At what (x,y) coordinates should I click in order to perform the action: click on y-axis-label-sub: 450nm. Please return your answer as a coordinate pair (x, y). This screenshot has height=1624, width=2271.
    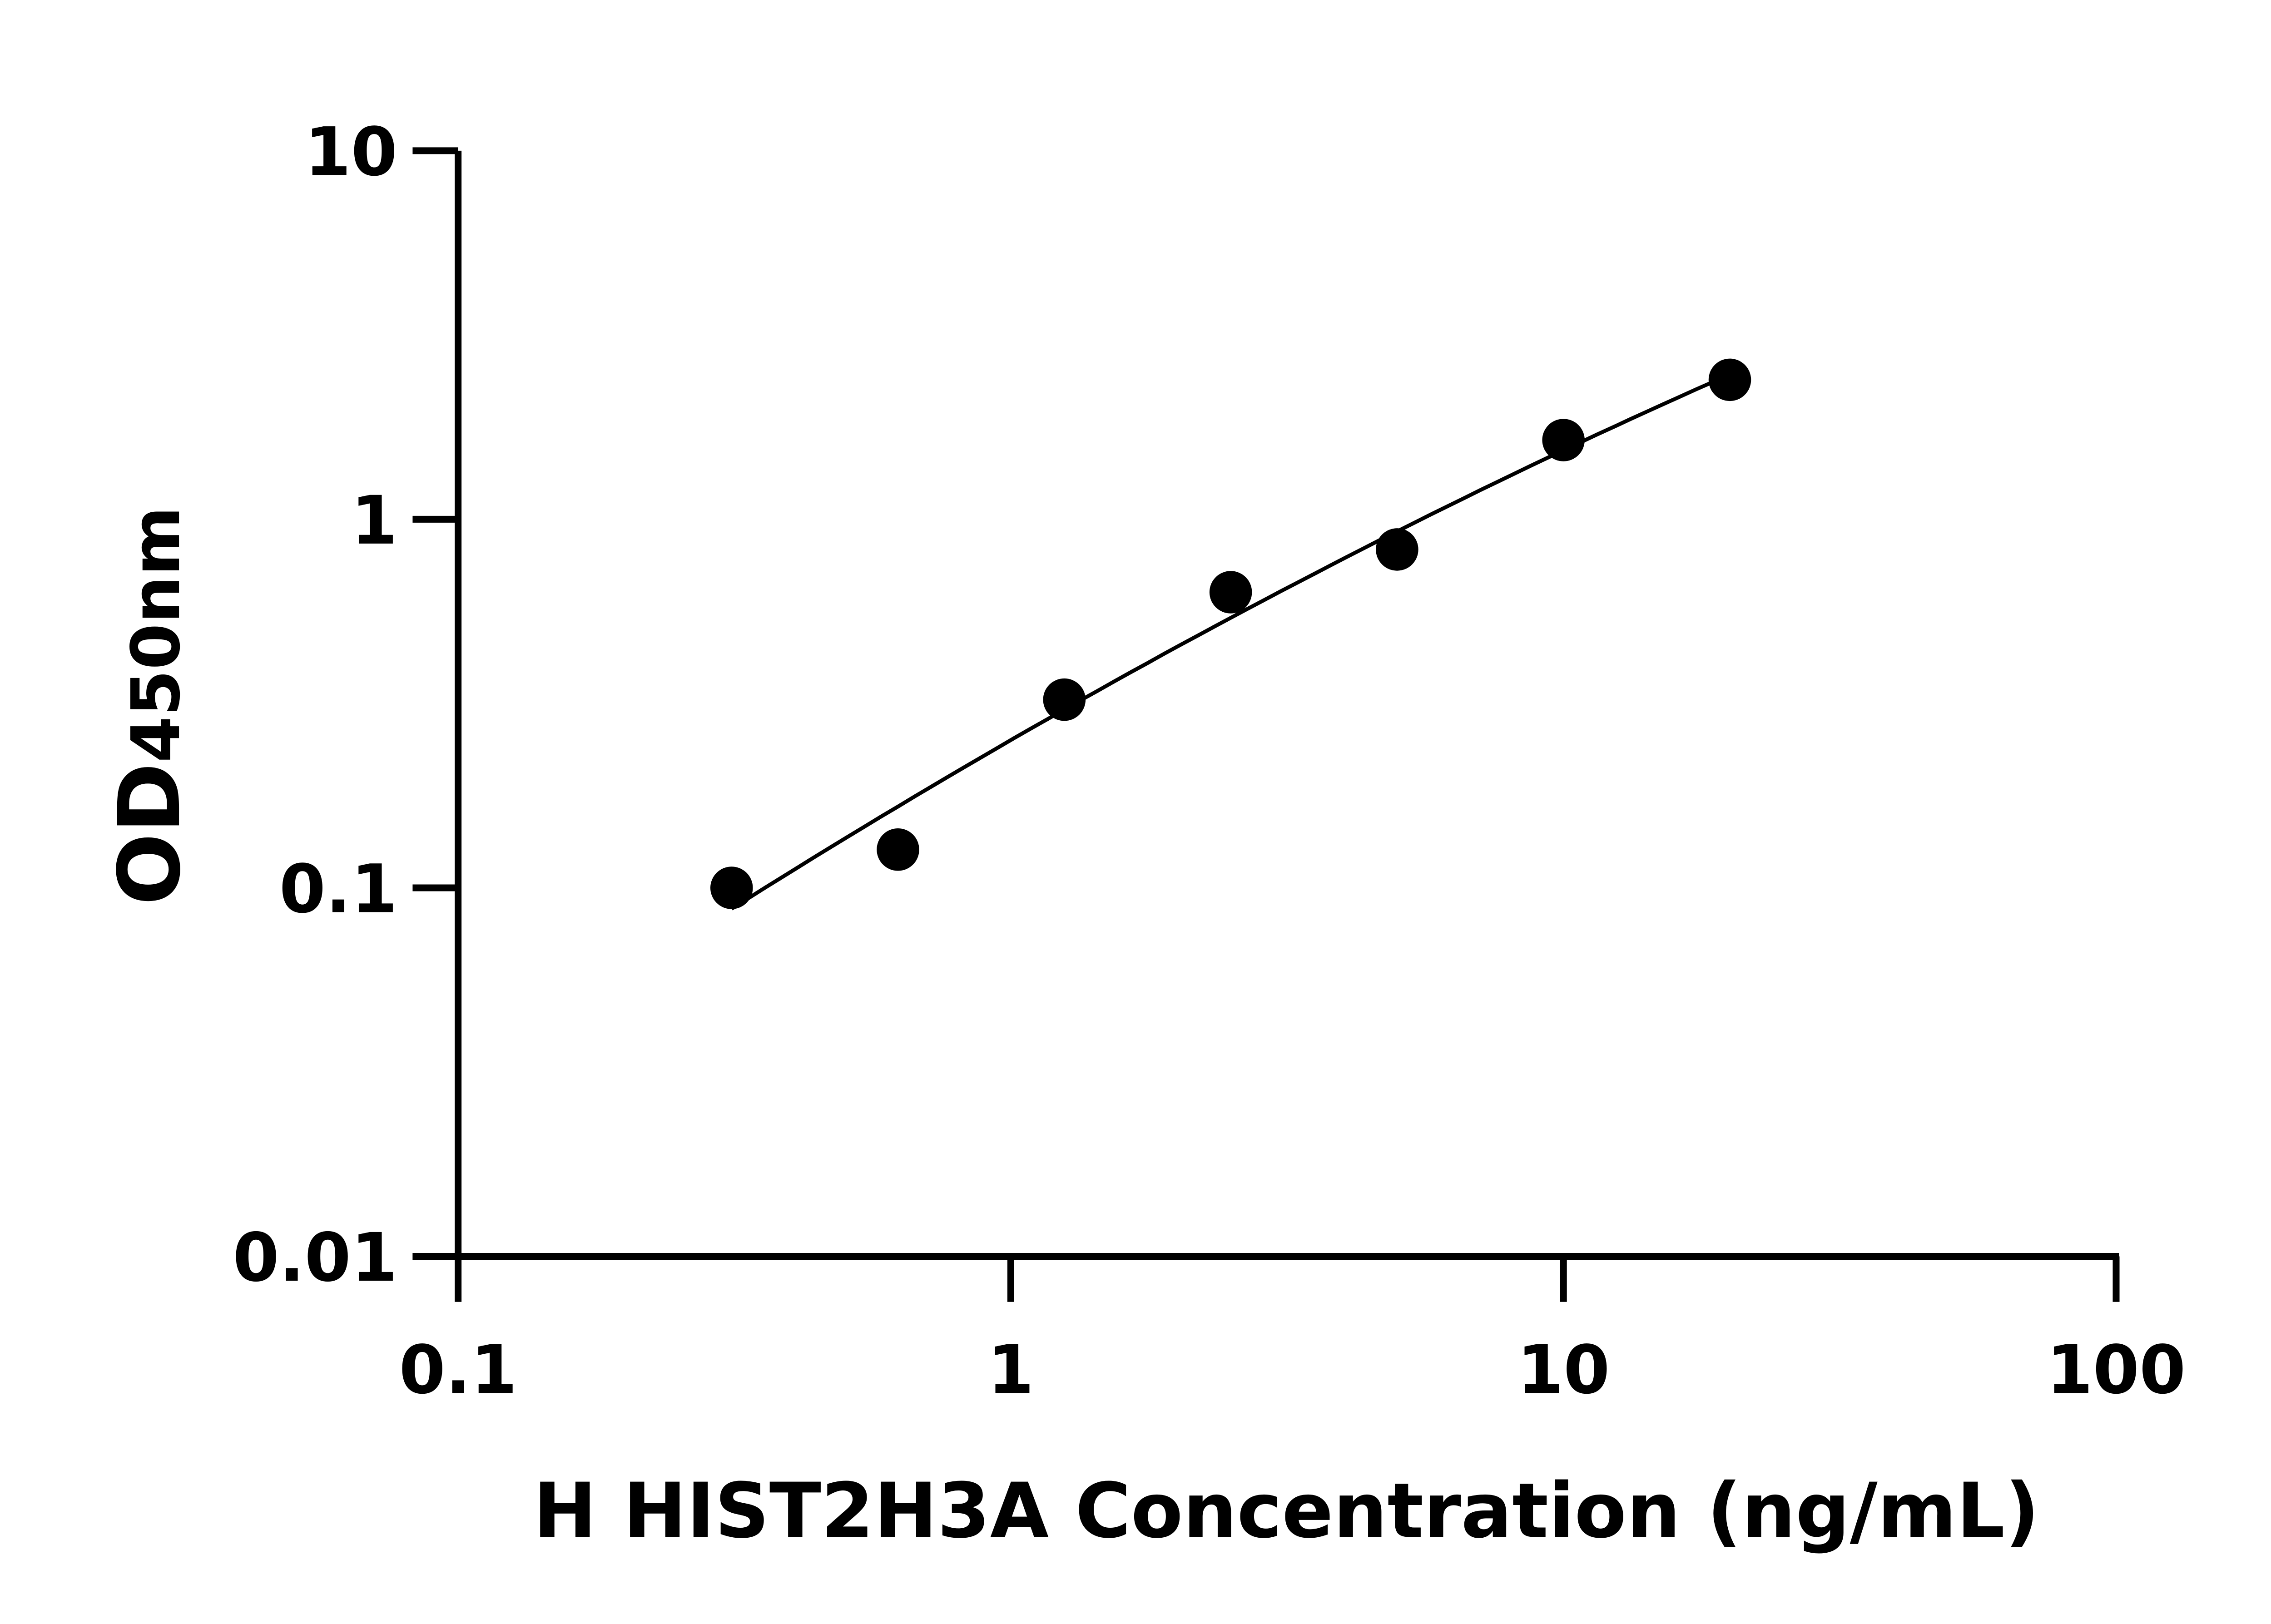
    Looking at the image, I should click on (156, 634).